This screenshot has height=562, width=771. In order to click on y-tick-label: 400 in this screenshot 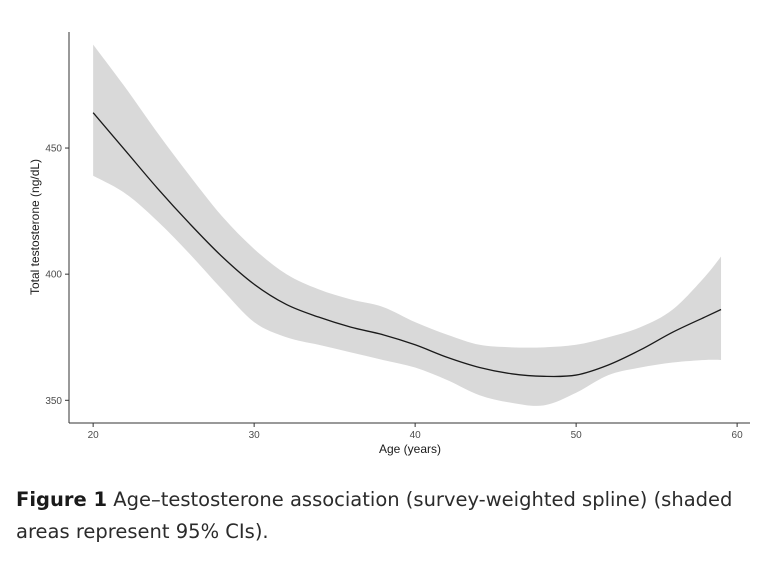, I will do `click(53, 275)`.